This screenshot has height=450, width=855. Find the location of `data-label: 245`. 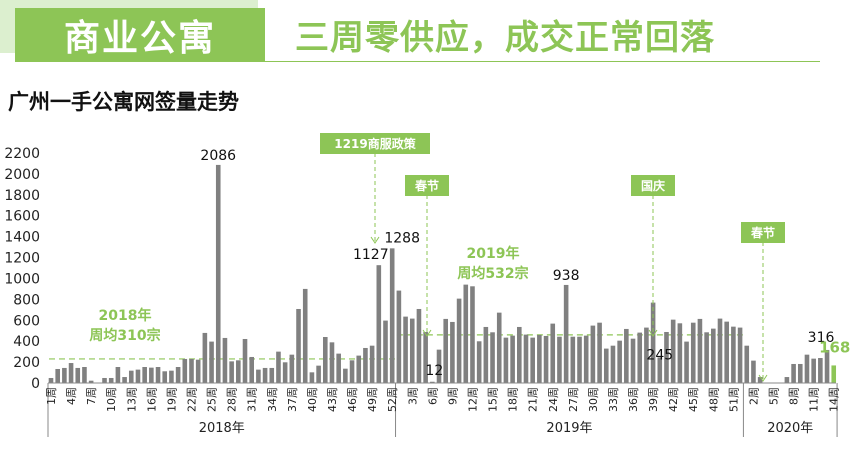

data-label: 245 is located at coordinates (659, 355).